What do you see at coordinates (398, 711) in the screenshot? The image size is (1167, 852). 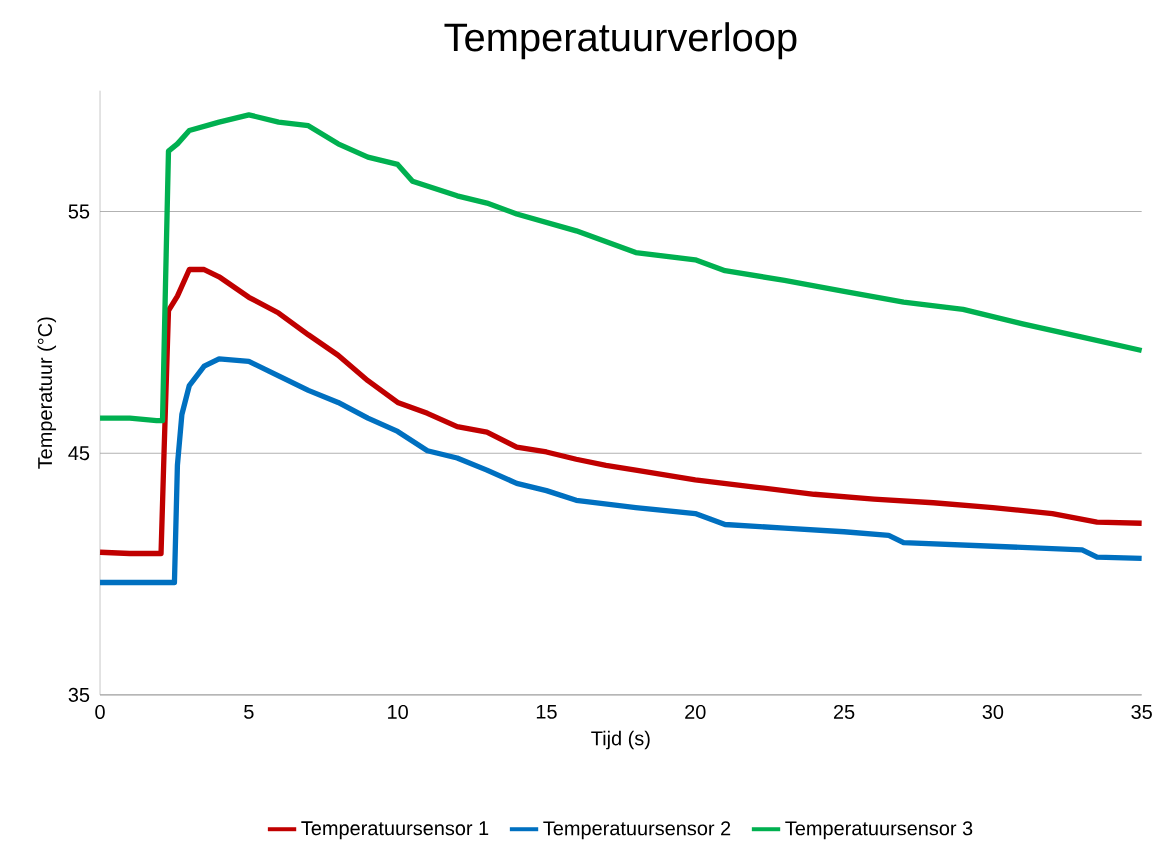 I see `x-tick-label: 10` at bounding box center [398, 711].